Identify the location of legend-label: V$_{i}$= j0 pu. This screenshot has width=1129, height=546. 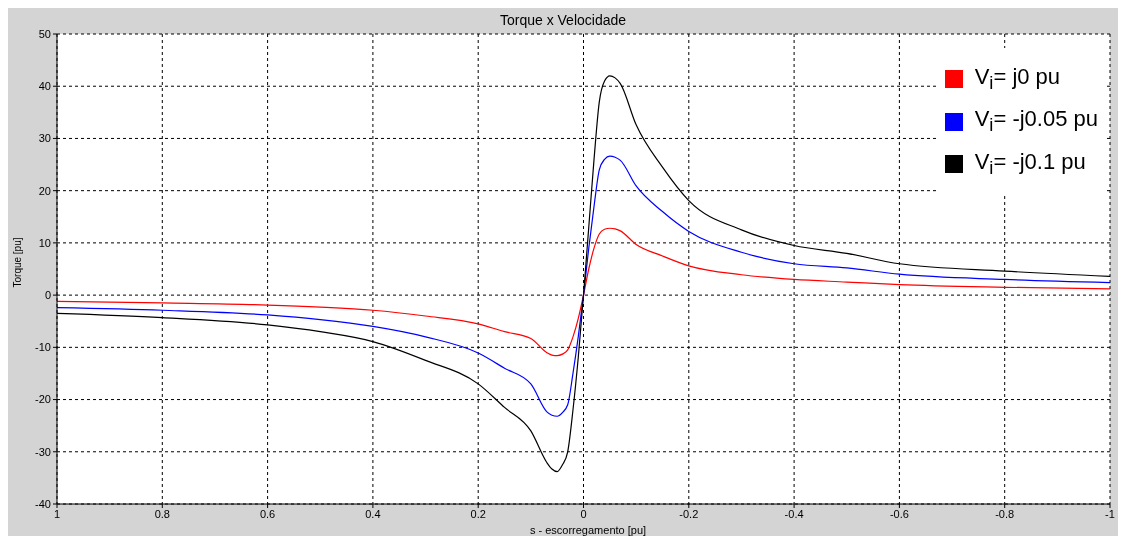
(1017, 79).